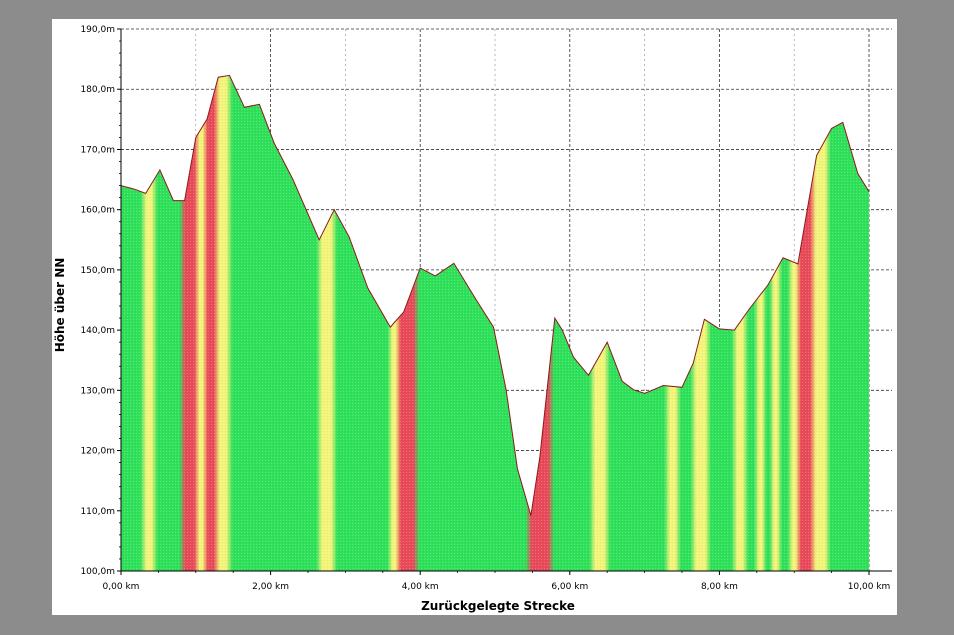 The height and width of the screenshot is (635, 954). I want to click on y-tick-label: 110,0m, so click(97, 512).